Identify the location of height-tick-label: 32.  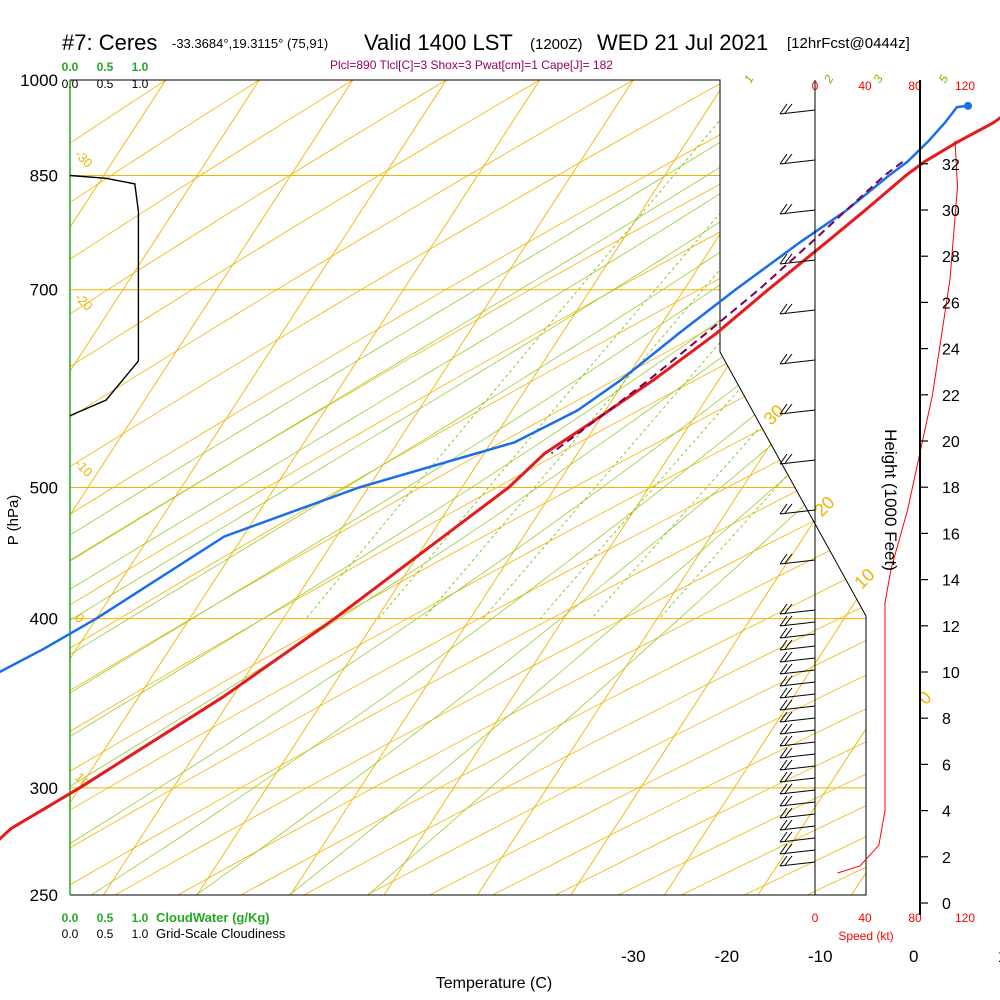
(951, 165).